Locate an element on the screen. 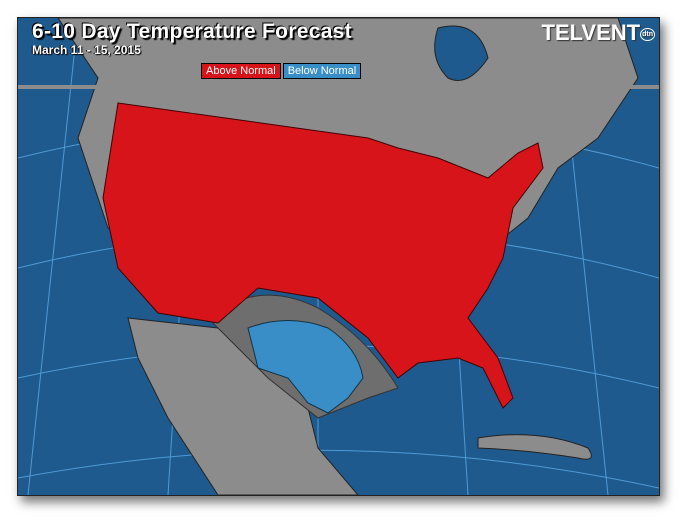  hudson-bay is located at coordinates (461, 53).